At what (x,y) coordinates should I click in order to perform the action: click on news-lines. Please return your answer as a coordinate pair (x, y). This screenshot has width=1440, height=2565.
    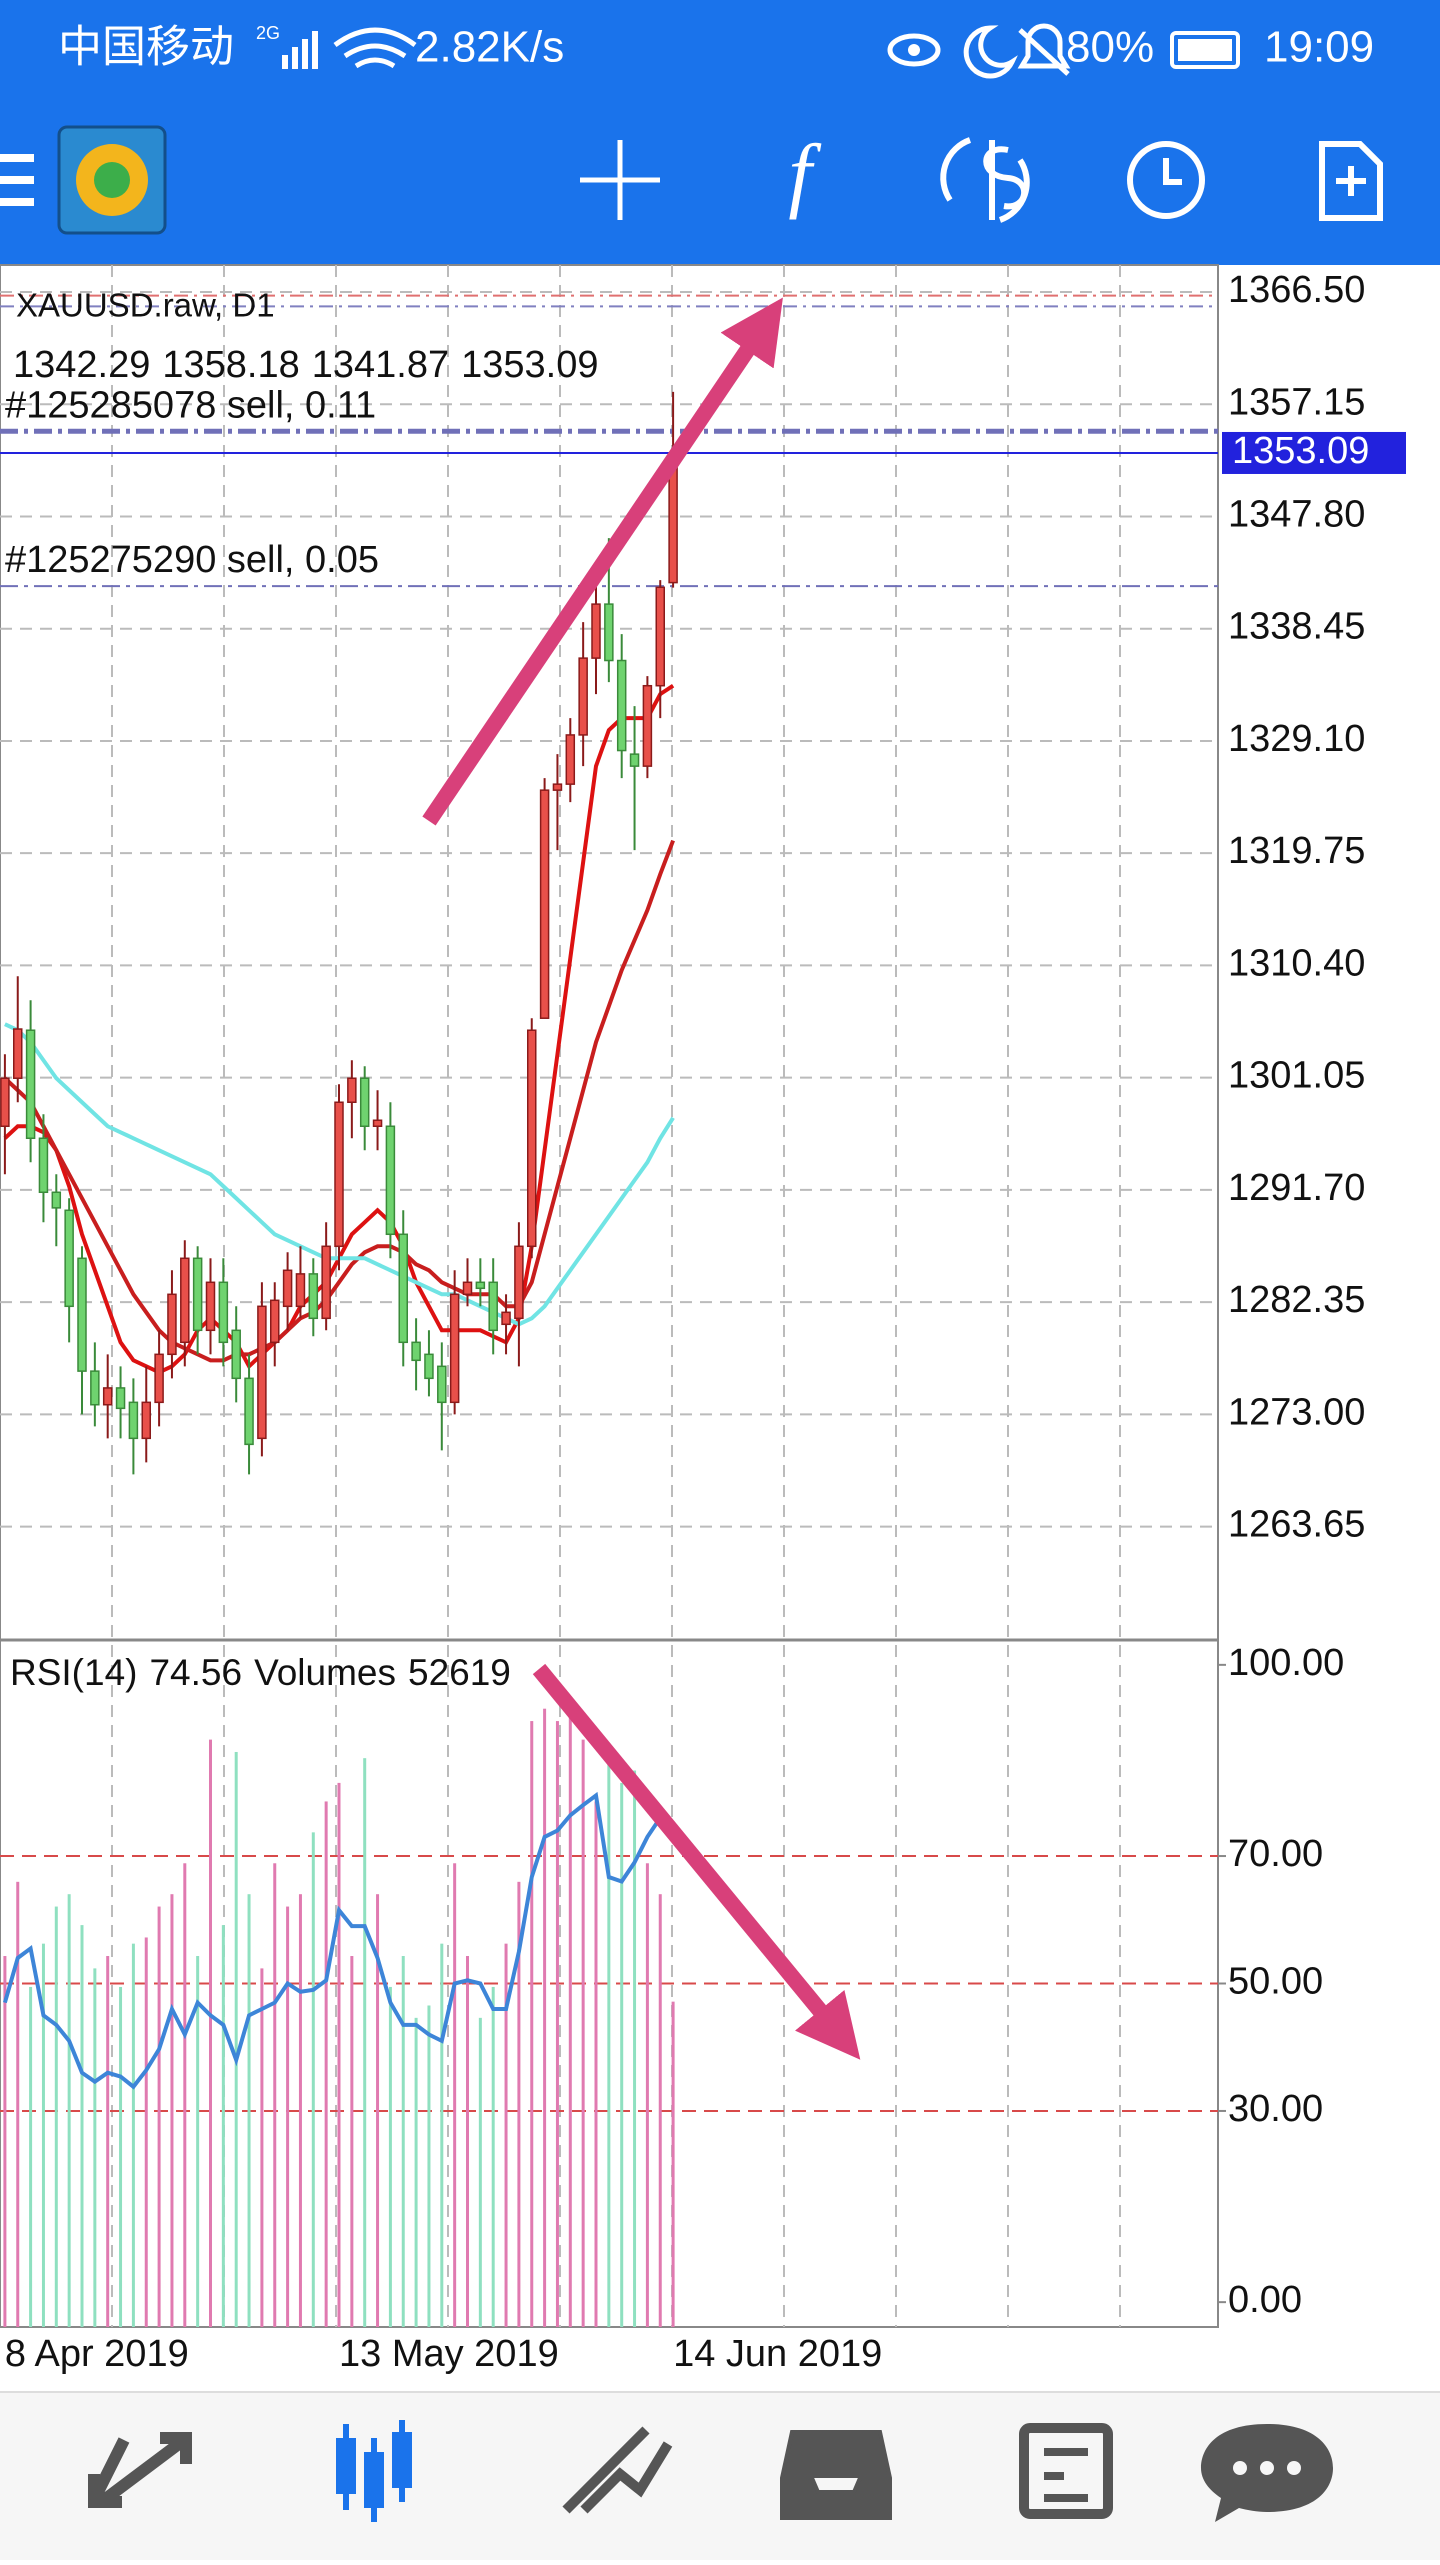
    Looking at the image, I should click on (1066, 2475).